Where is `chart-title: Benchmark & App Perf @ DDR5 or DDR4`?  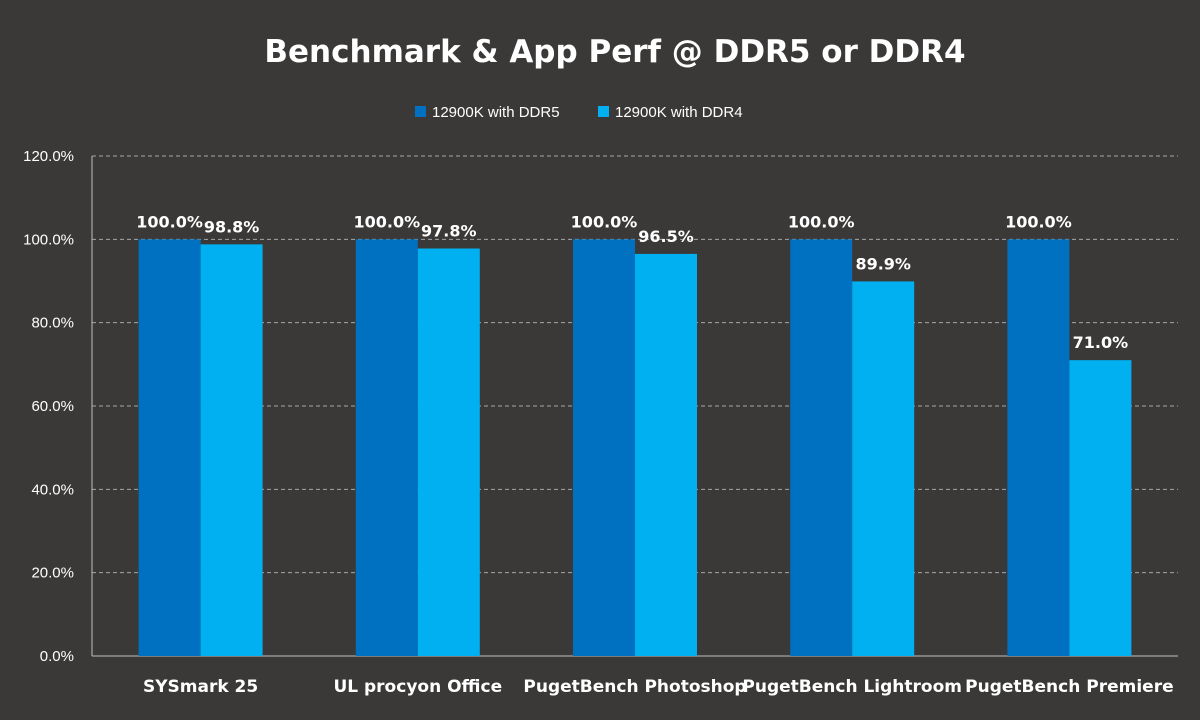 chart-title: Benchmark & App Perf @ DDR5 or DDR4 is located at coordinates (614, 52).